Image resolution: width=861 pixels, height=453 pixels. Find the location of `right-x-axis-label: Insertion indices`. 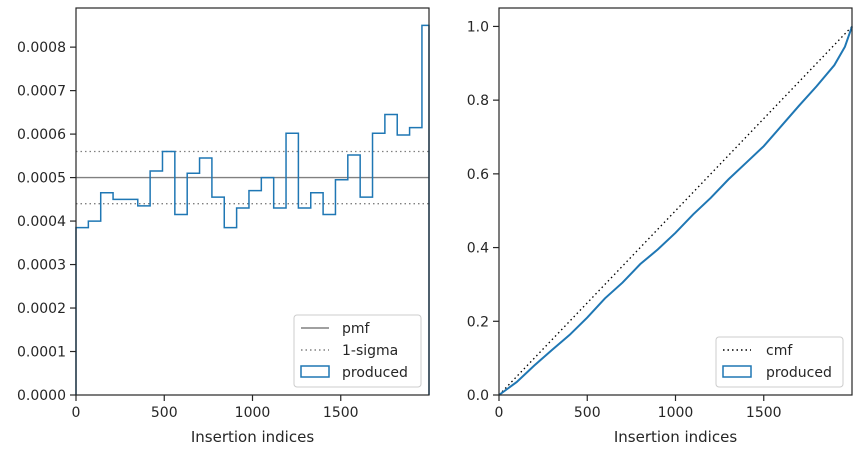

right-x-axis-label: Insertion indices is located at coordinates (675, 437).